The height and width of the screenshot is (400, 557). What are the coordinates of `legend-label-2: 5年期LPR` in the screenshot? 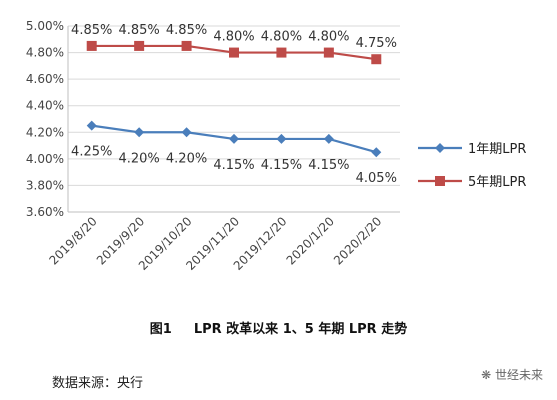 It's located at (497, 182).